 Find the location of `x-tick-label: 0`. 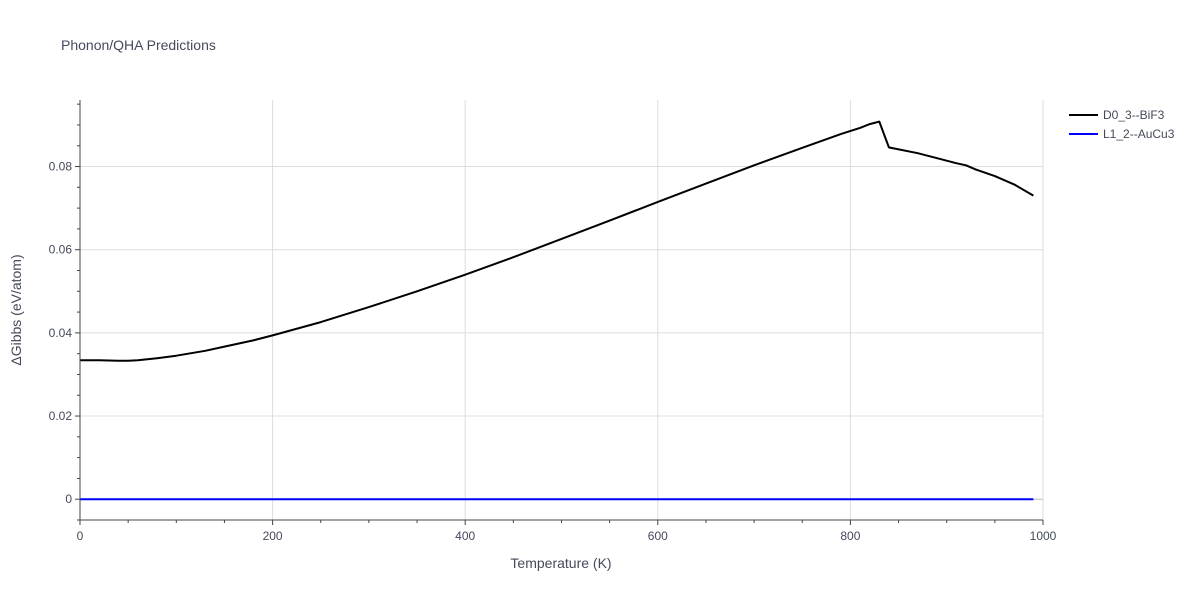

x-tick-label: 0 is located at coordinates (80, 536).